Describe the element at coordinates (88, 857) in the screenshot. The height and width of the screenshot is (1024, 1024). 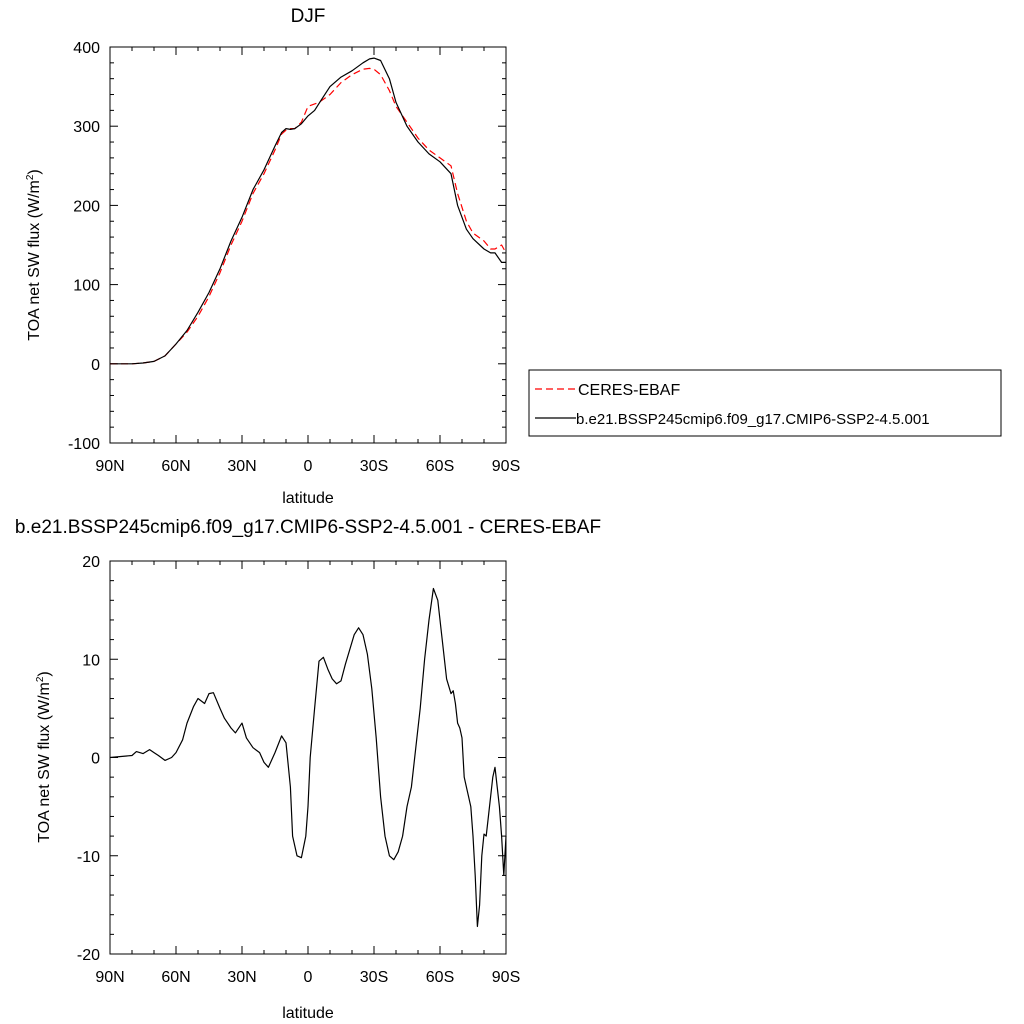
I see `bottom-y-tick-label: -10` at that location.